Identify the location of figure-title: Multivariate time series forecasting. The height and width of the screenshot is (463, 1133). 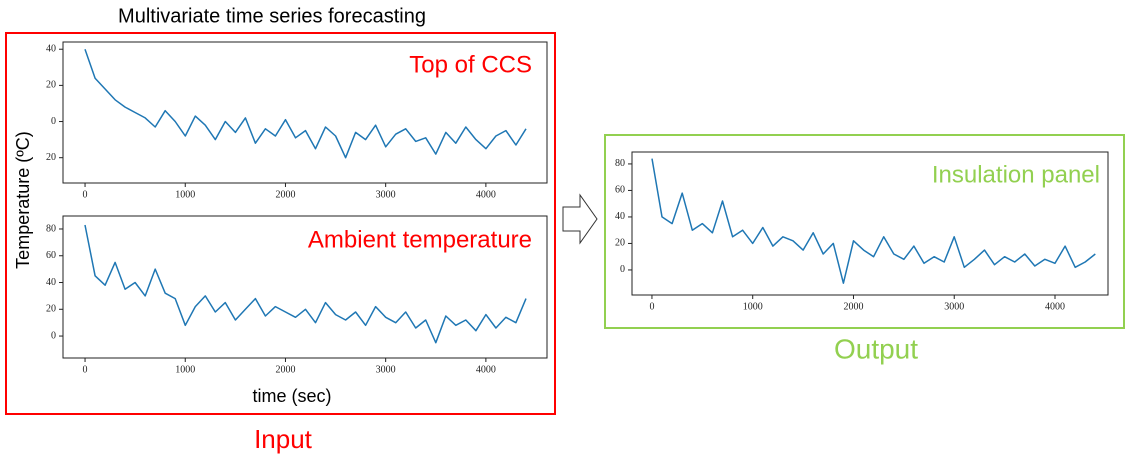
(272, 16).